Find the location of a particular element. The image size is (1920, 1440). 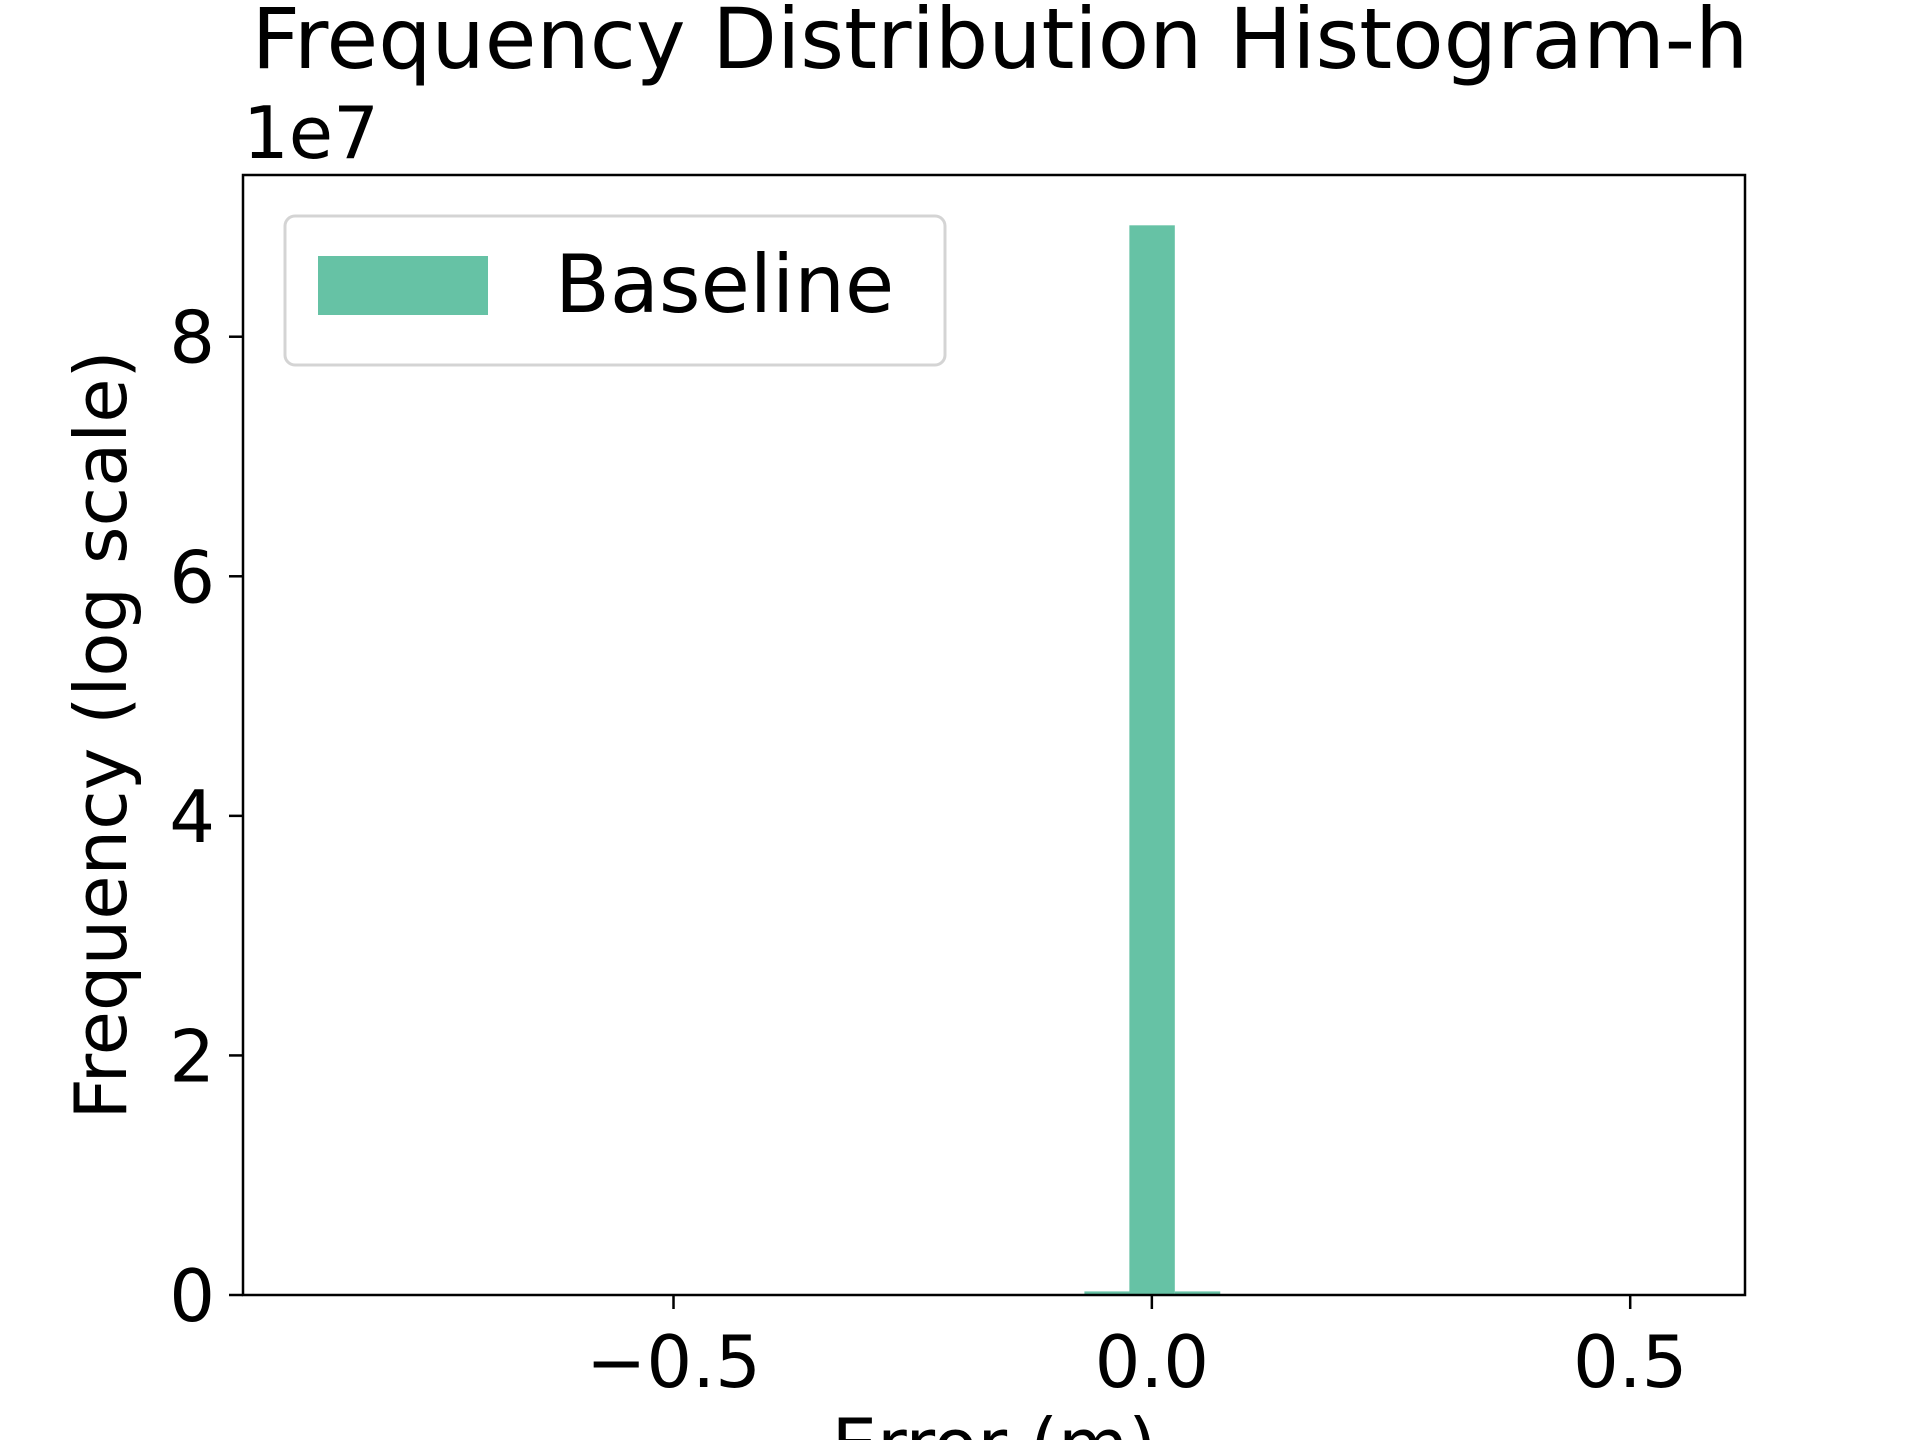

legend-swatch-baseline is located at coordinates (403, 285).